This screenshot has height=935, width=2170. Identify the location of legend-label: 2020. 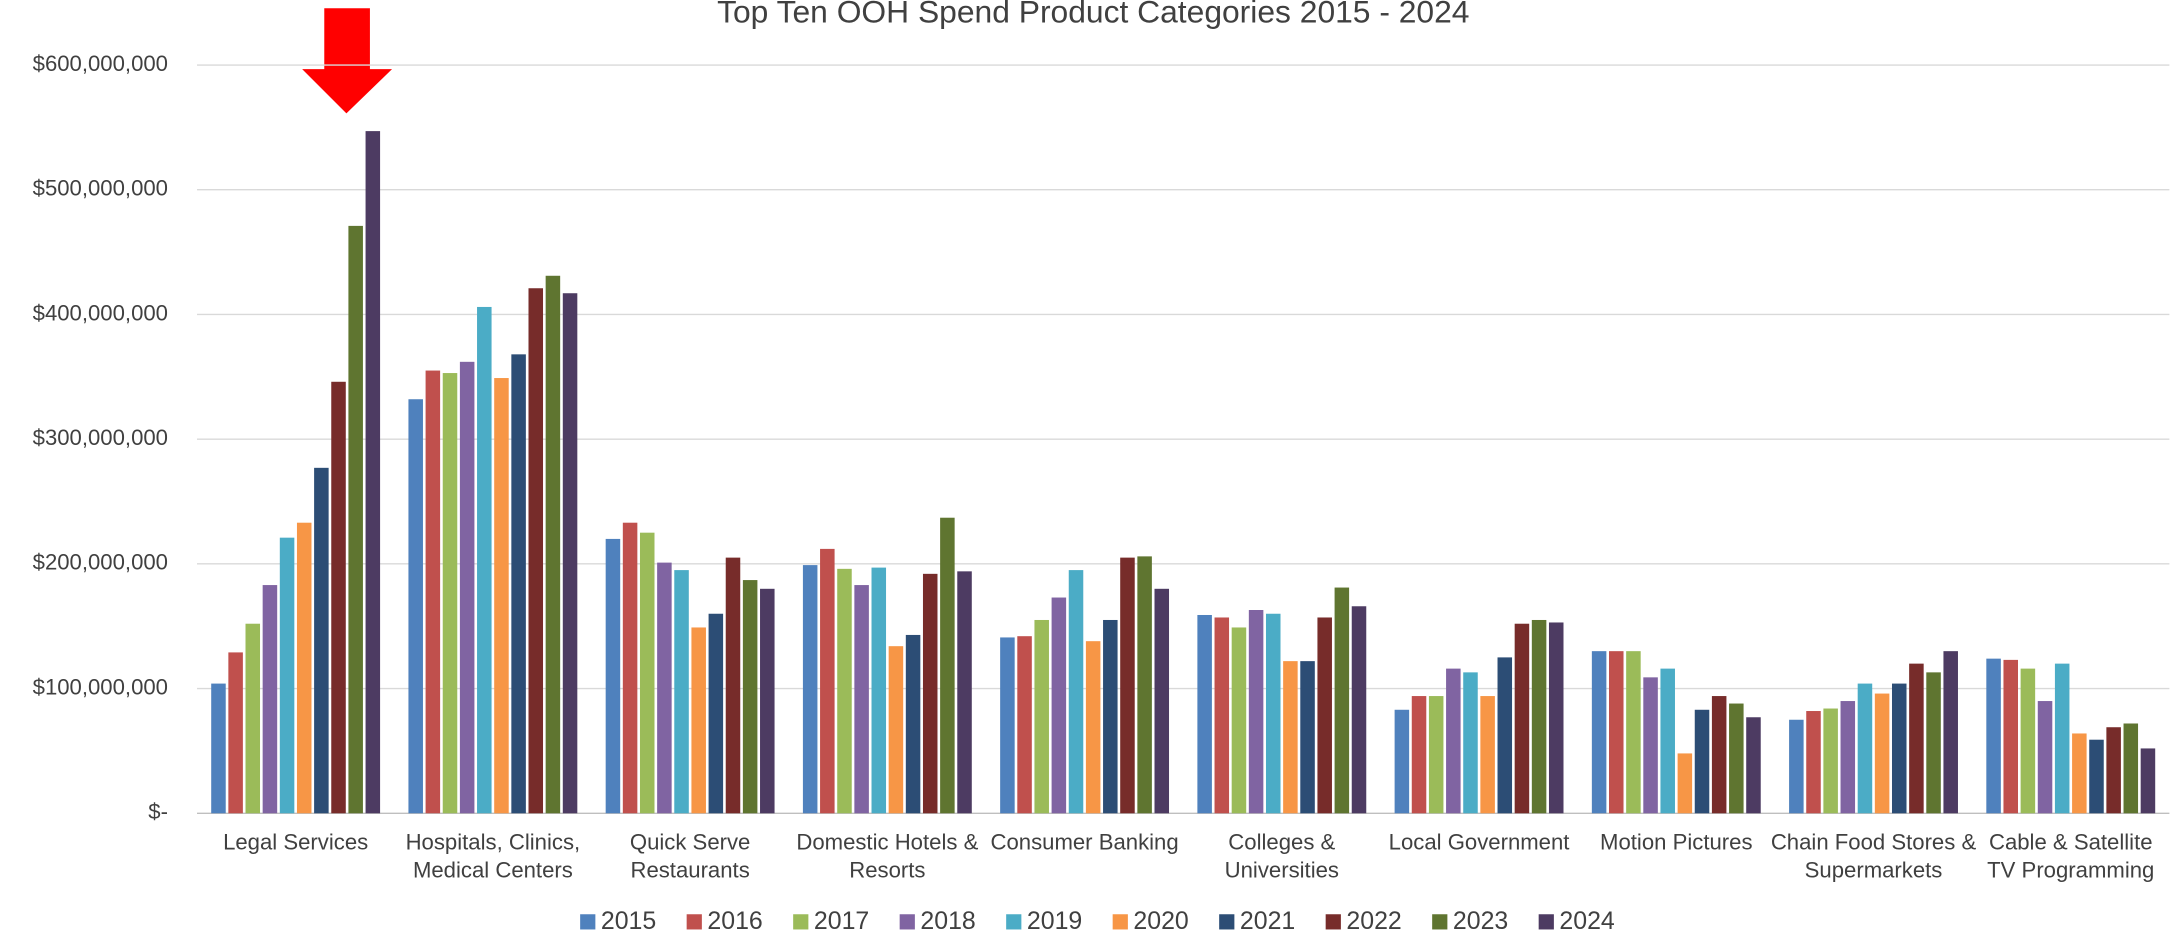
(1160, 921).